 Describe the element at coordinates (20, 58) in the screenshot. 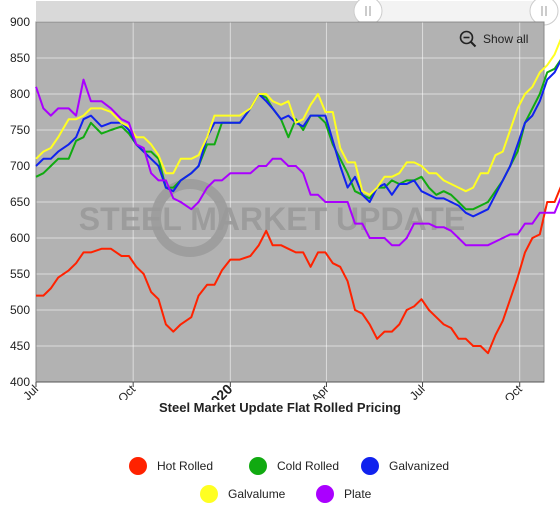

I see `y-tick-label: 850` at that location.